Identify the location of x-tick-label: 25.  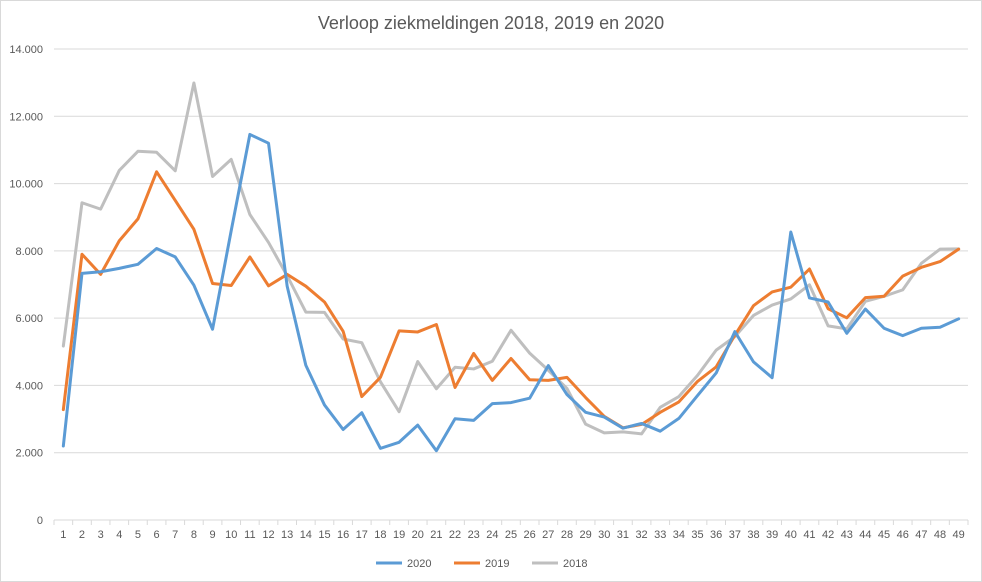
(511, 535).